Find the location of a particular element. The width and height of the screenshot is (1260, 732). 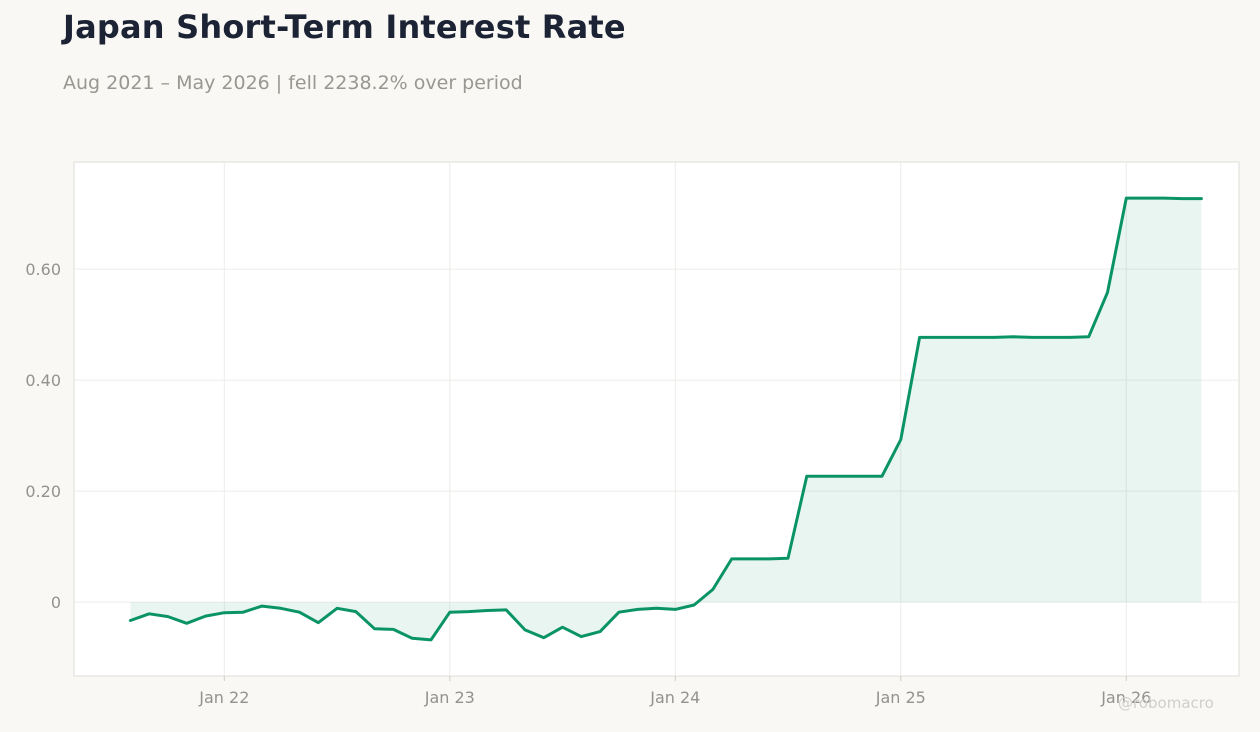

chart-title: Japan Short-Term Interest Rate is located at coordinates (344, 27).